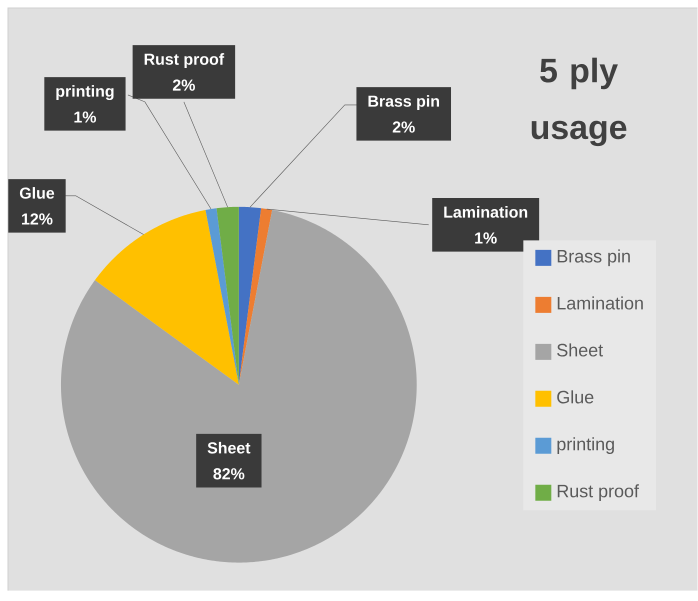  What do you see at coordinates (580, 350) in the screenshot?
I see `legend-label: Sheet` at bounding box center [580, 350].